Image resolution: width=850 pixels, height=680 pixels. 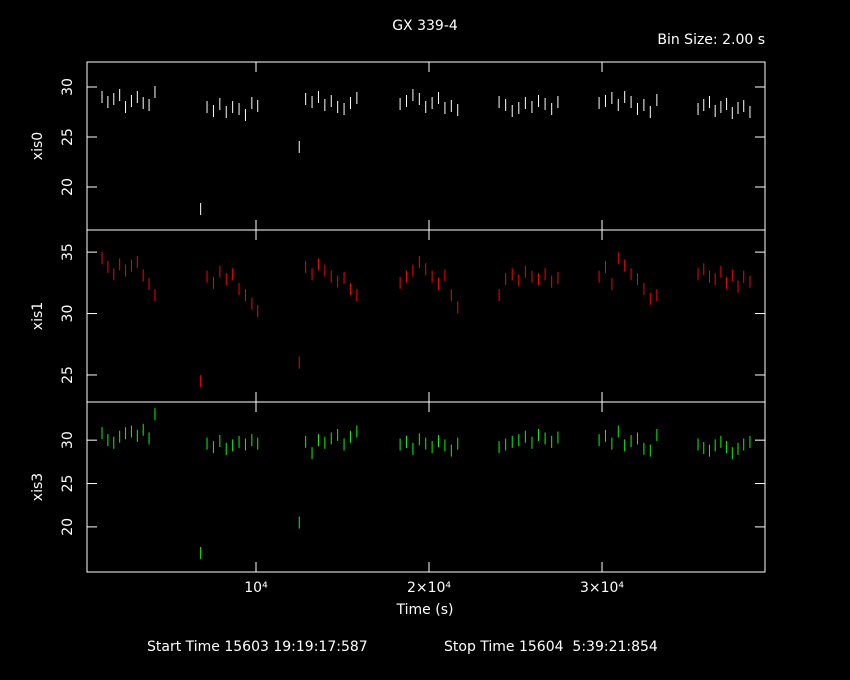 I want to click on stop-time: Stop Time 15604 5:39:21:854, so click(x=551, y=647).